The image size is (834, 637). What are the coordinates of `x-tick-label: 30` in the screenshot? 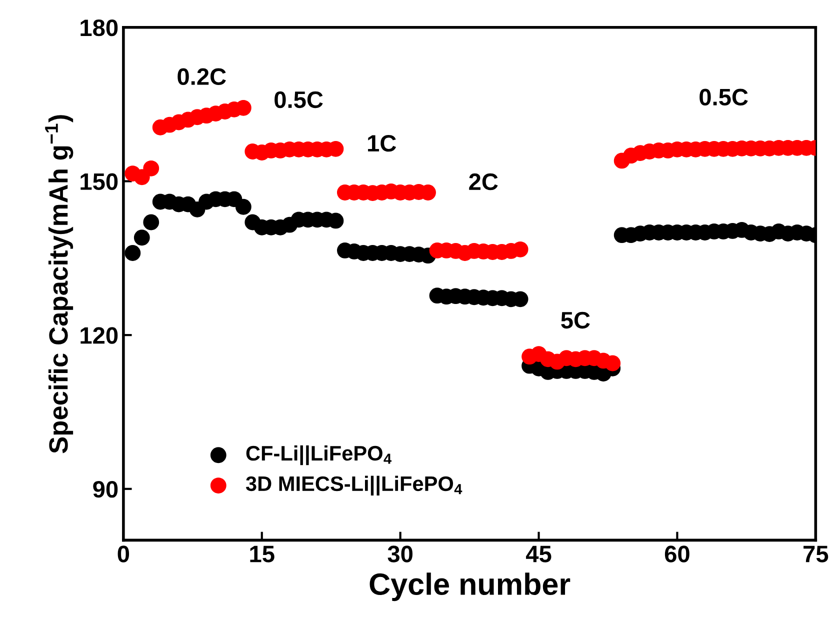 It's located at (400, 554).